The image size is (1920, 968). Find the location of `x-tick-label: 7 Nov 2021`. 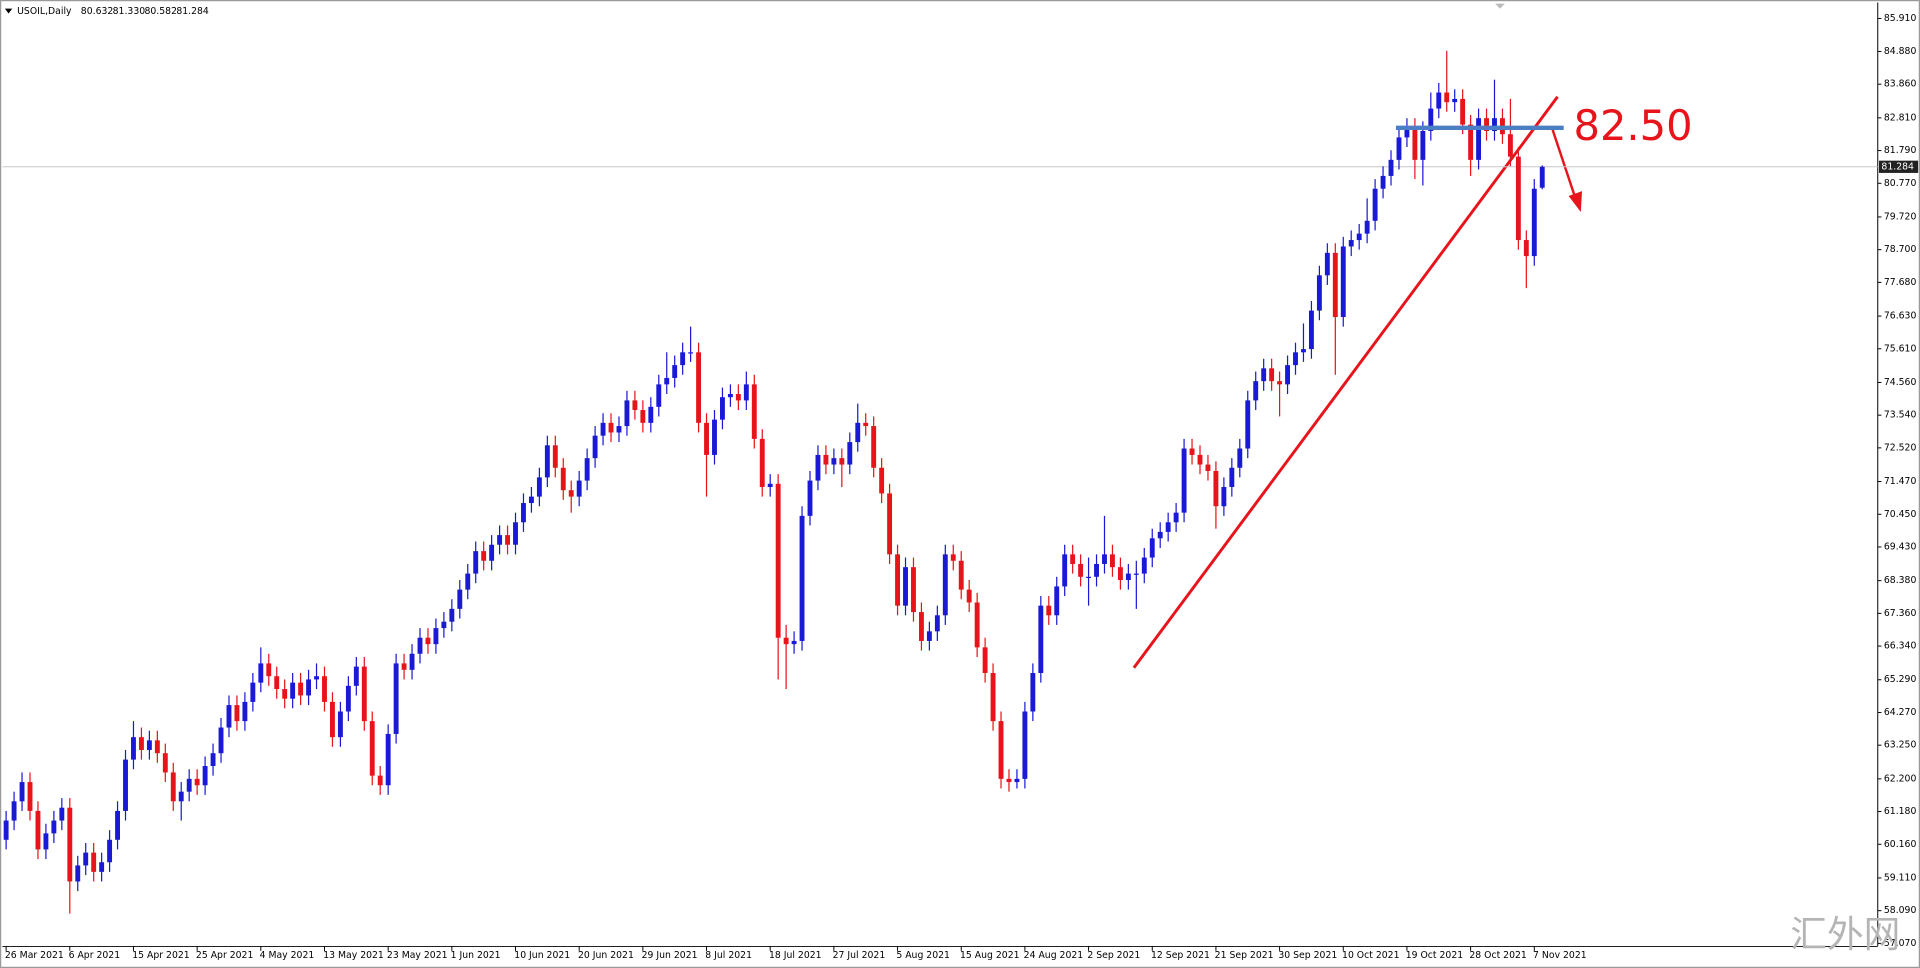

x-tick-label: 7 Nov 2021 is located at coordinates (1560, 955).